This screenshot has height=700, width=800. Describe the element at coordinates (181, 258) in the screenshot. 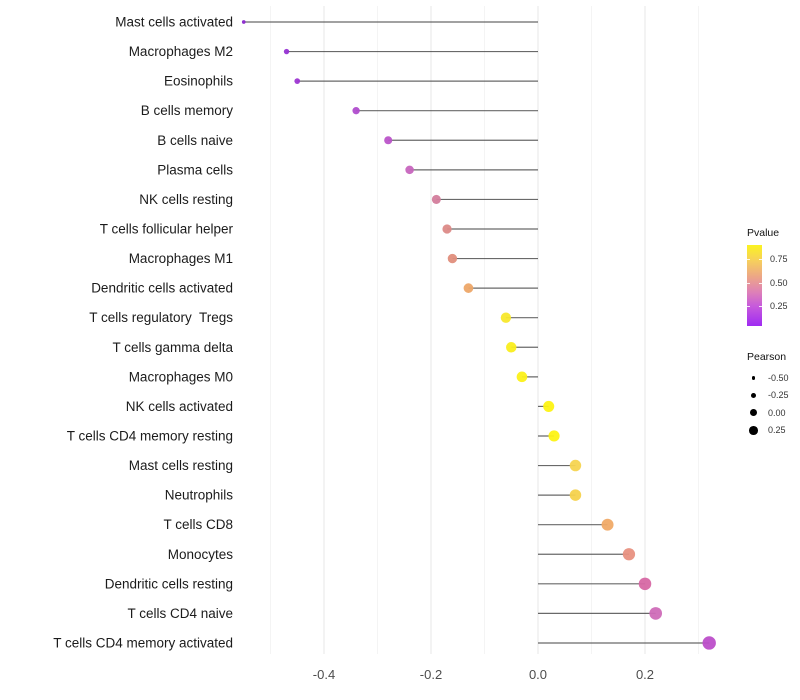

I see `category-label: Macrophages M1` at that location.